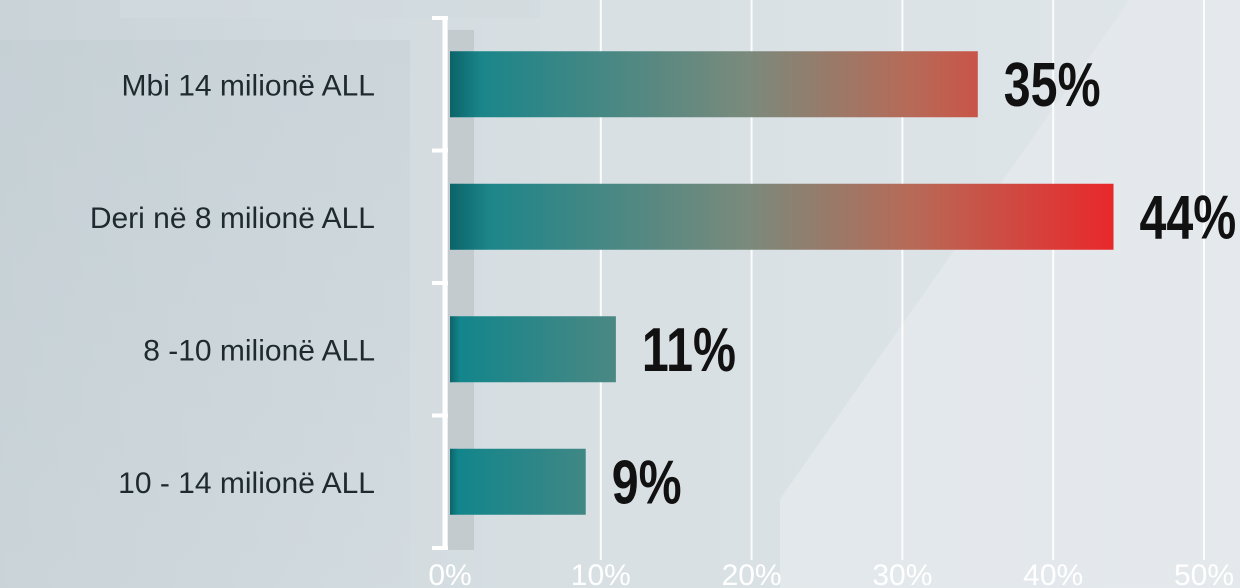 This screenshot has width=1240, height=588. I want to click on value-label: 44%, so click(1188, 217).